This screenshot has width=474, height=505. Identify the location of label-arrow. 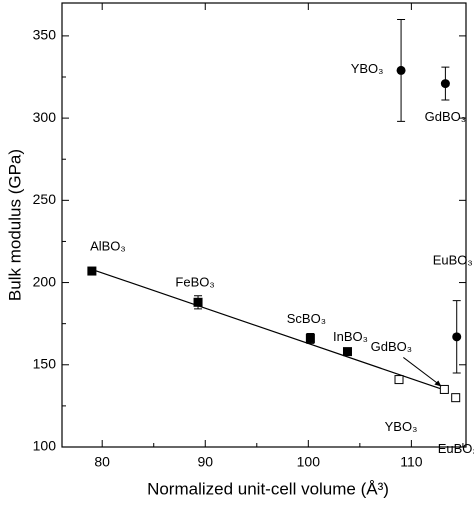
(422, 371).